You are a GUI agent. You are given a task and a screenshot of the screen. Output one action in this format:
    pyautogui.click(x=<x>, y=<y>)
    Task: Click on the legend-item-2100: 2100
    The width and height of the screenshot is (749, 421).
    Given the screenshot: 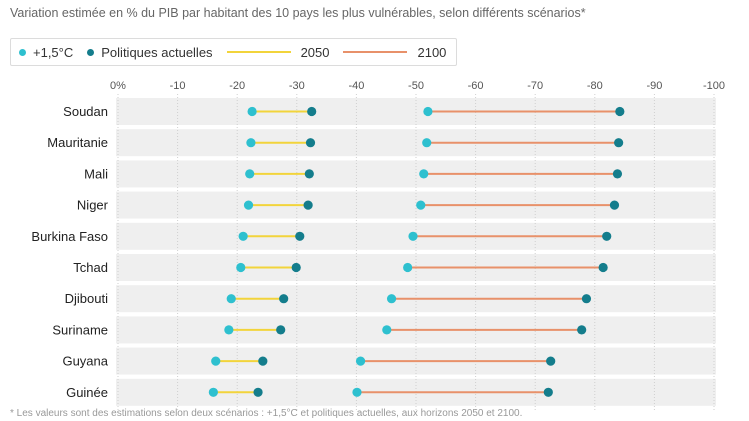 What is the action you would take?
    pyautogui.click(x=394, y=52)
    